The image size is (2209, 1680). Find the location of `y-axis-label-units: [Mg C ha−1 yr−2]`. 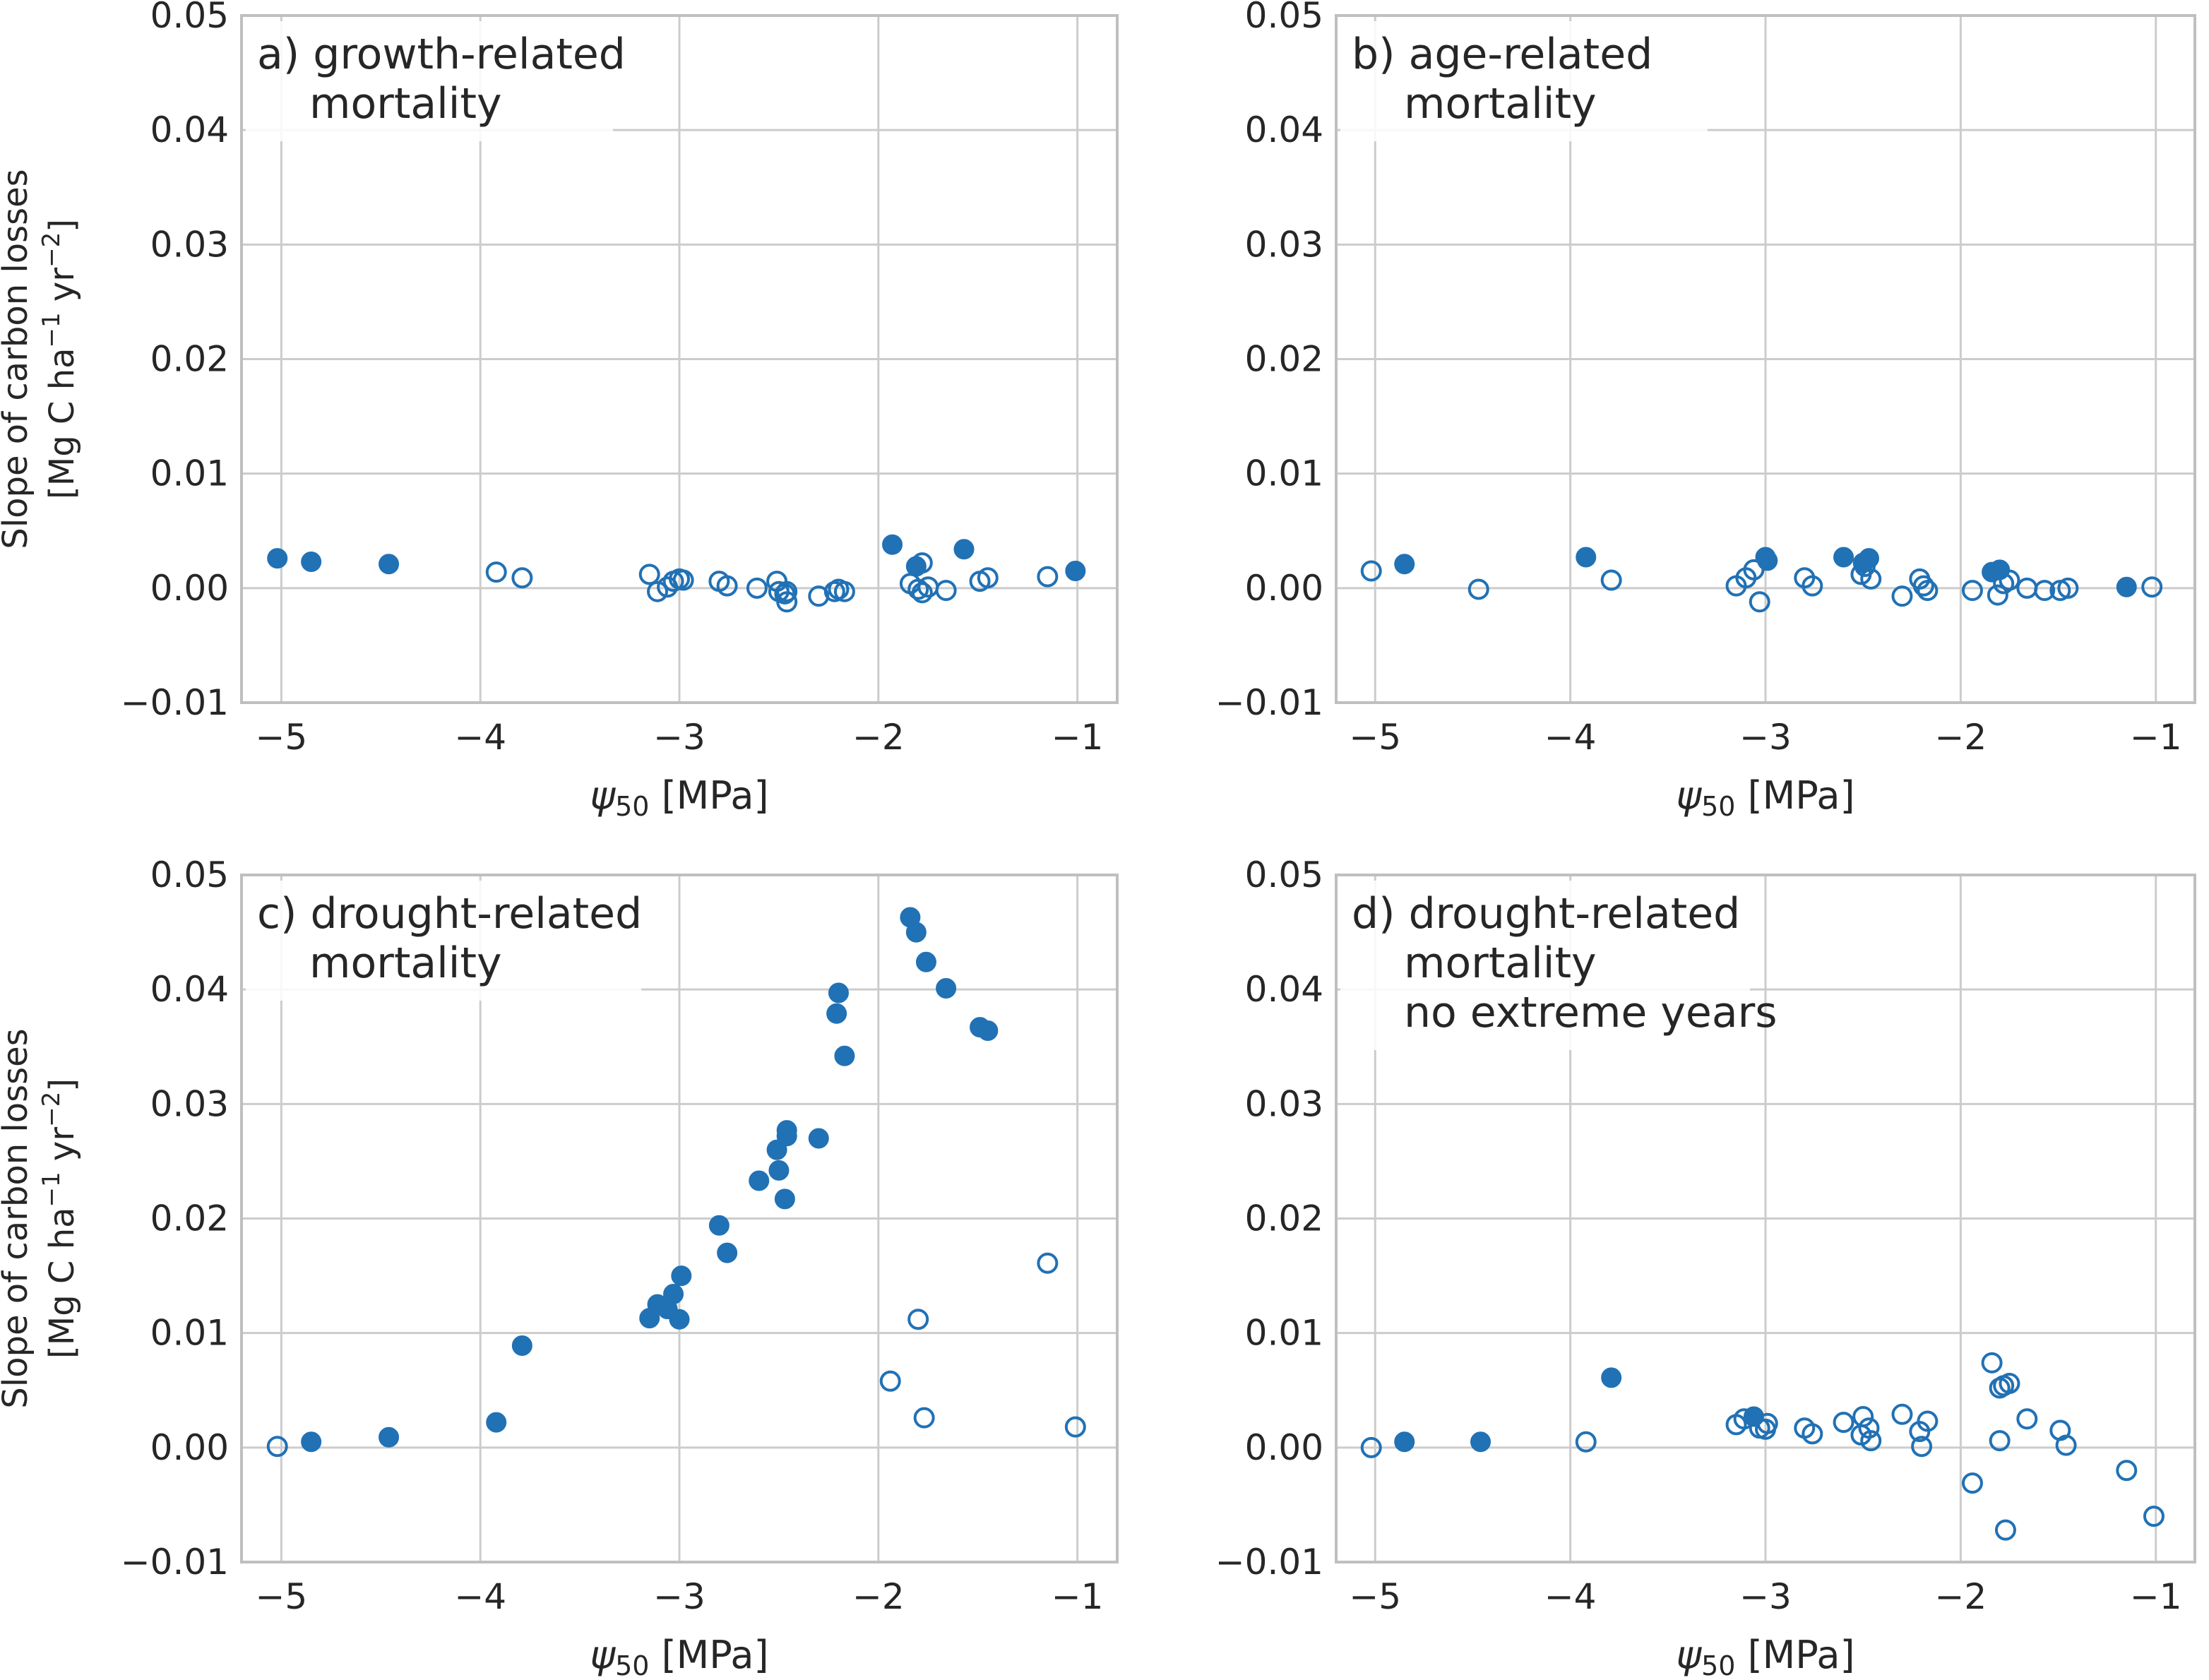

y-axis-label-units: [Mg C ha−1 yr−2] is located at coordinates (59, 1218).